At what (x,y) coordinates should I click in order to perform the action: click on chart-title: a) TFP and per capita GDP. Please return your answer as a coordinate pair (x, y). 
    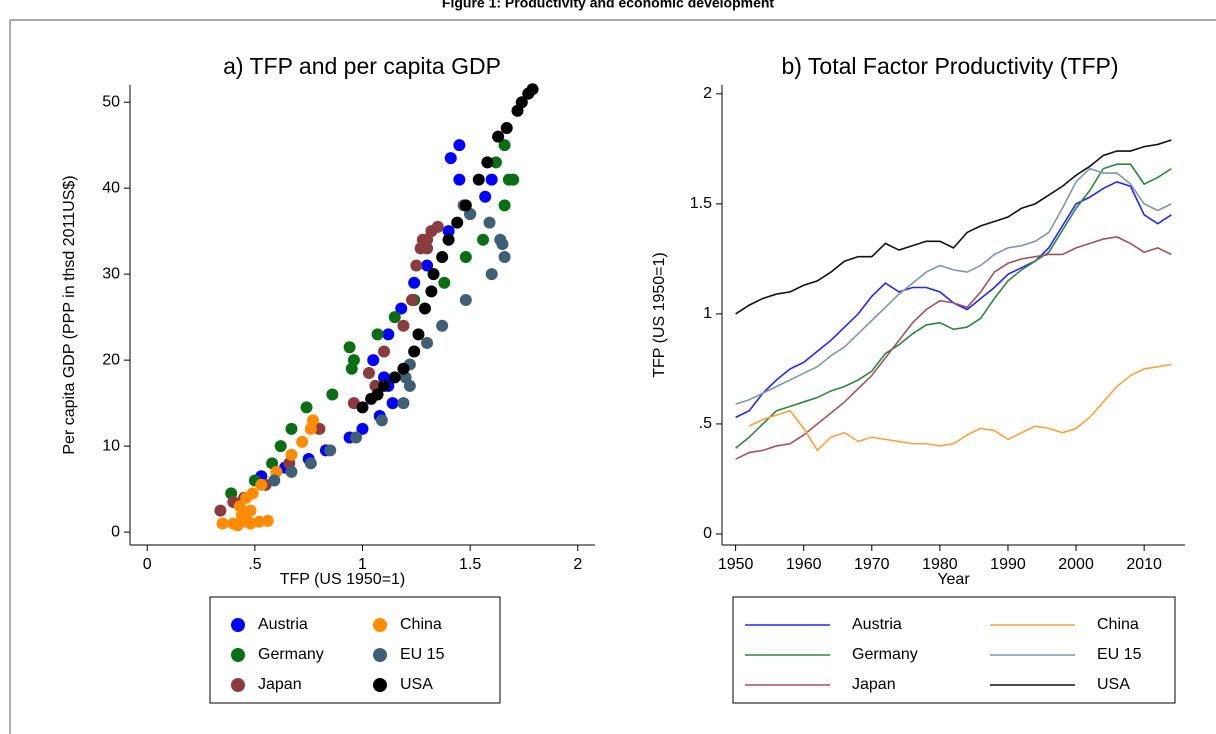
    Looking at the image, I should click on (362, 66).